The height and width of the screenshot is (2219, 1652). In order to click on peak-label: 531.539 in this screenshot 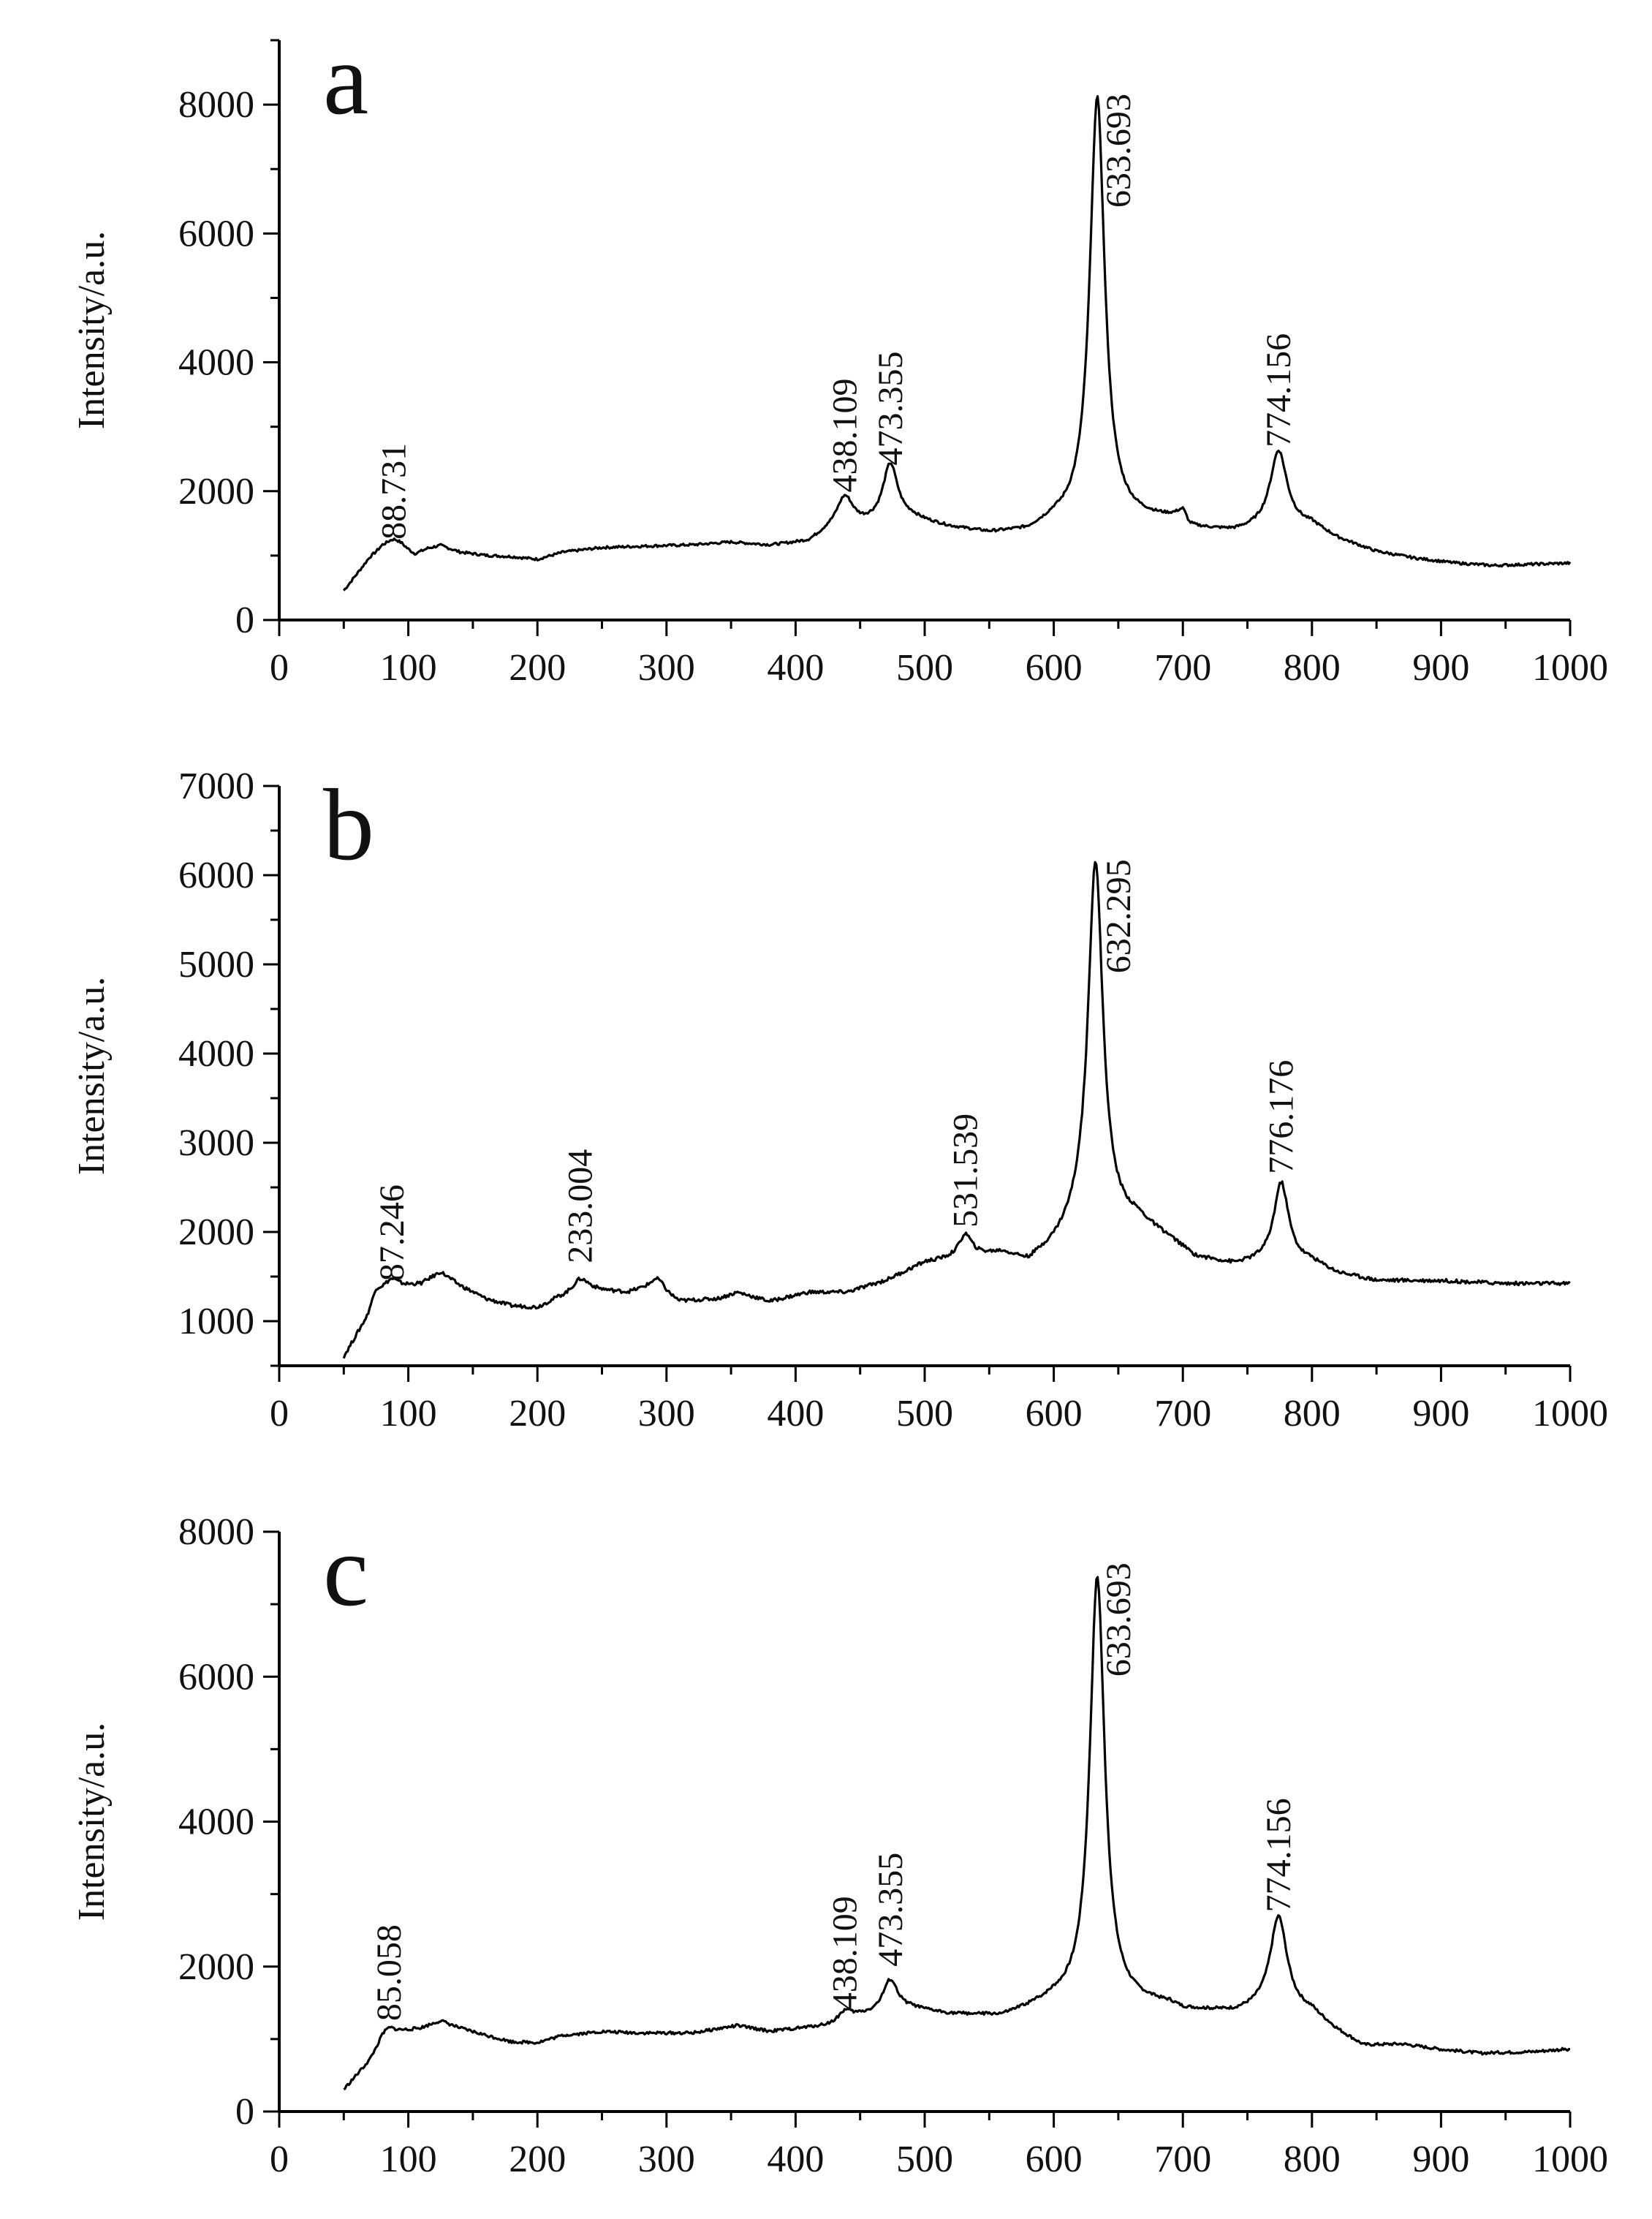, I will do `click(966, 1171)`.